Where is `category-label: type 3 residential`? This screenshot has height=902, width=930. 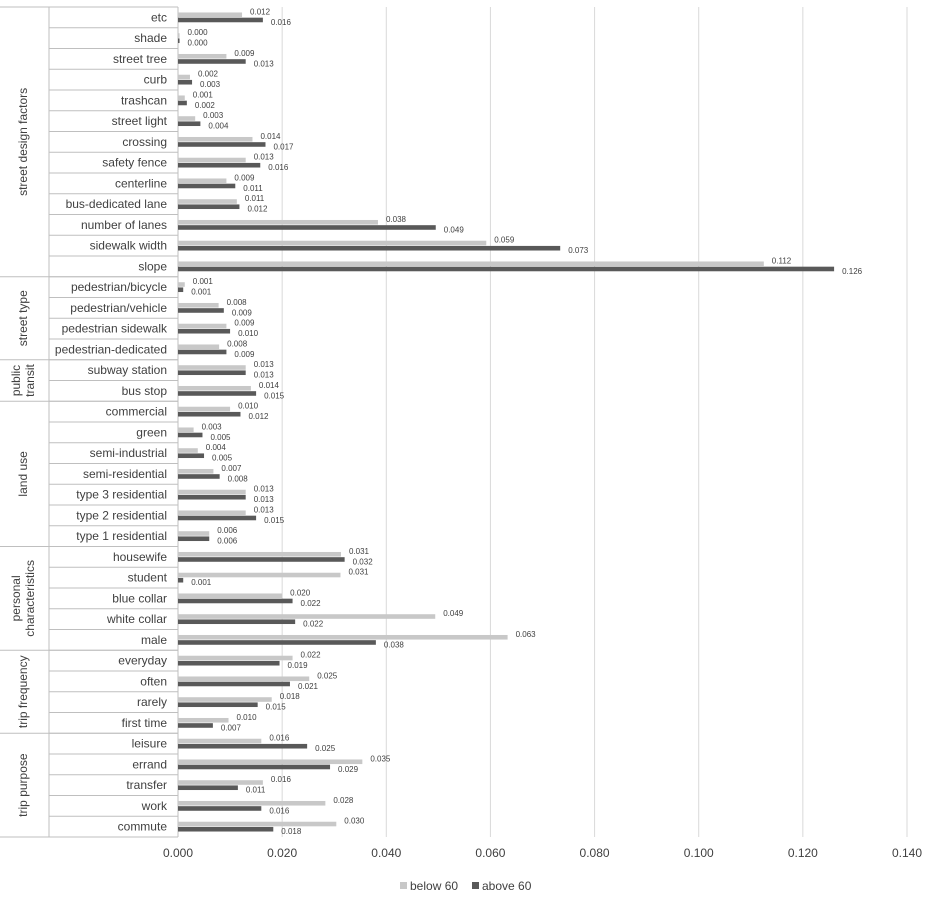
category-label: type 3 residential is located at coordinates (121, 495).